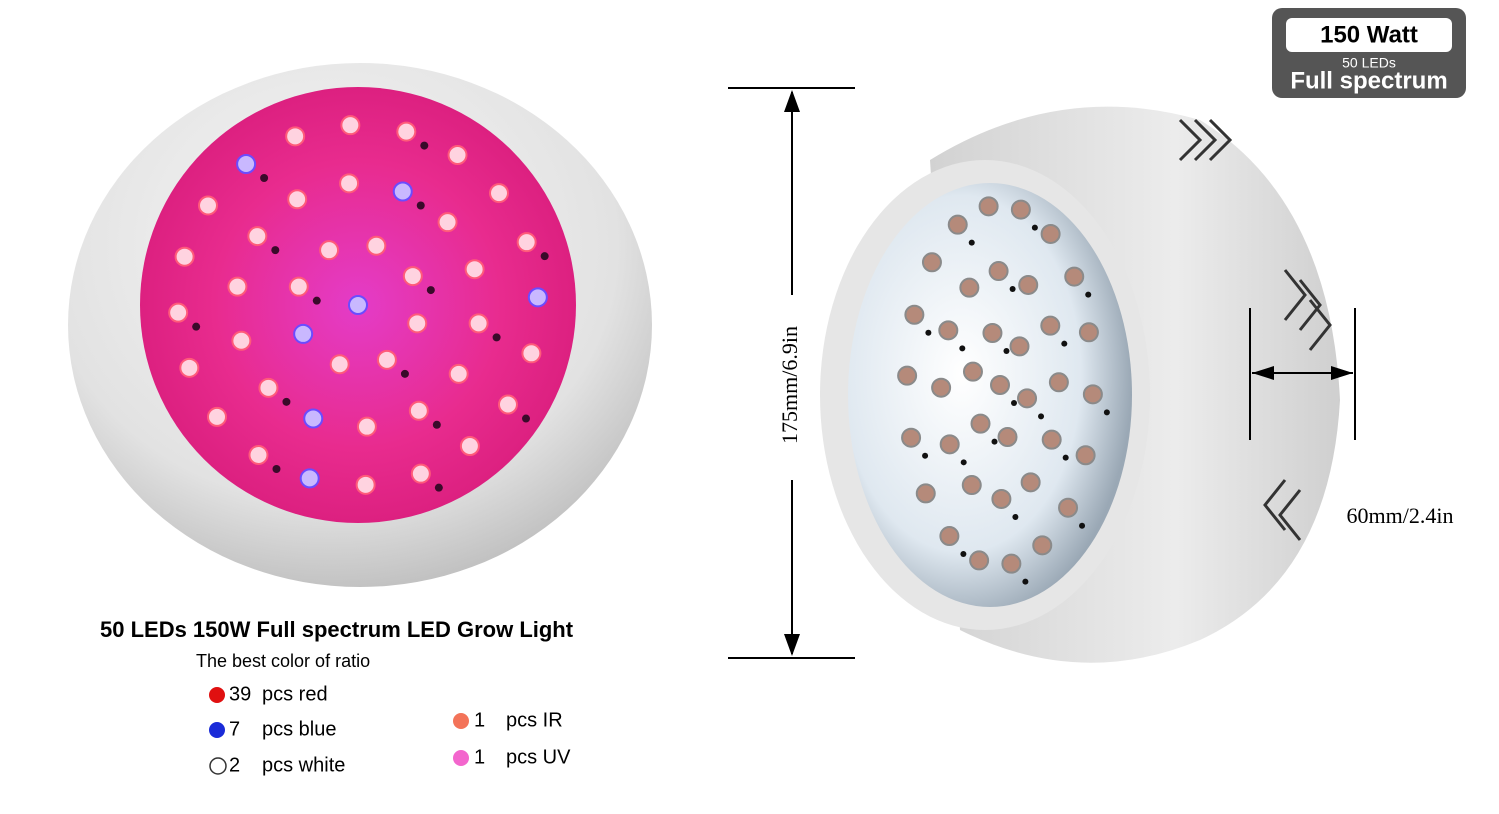 The width and height of the screenshot is (1499, 814). Describe the element at coordinates (234, 765) in the screenshot. I see `item-count: 2` at that location.